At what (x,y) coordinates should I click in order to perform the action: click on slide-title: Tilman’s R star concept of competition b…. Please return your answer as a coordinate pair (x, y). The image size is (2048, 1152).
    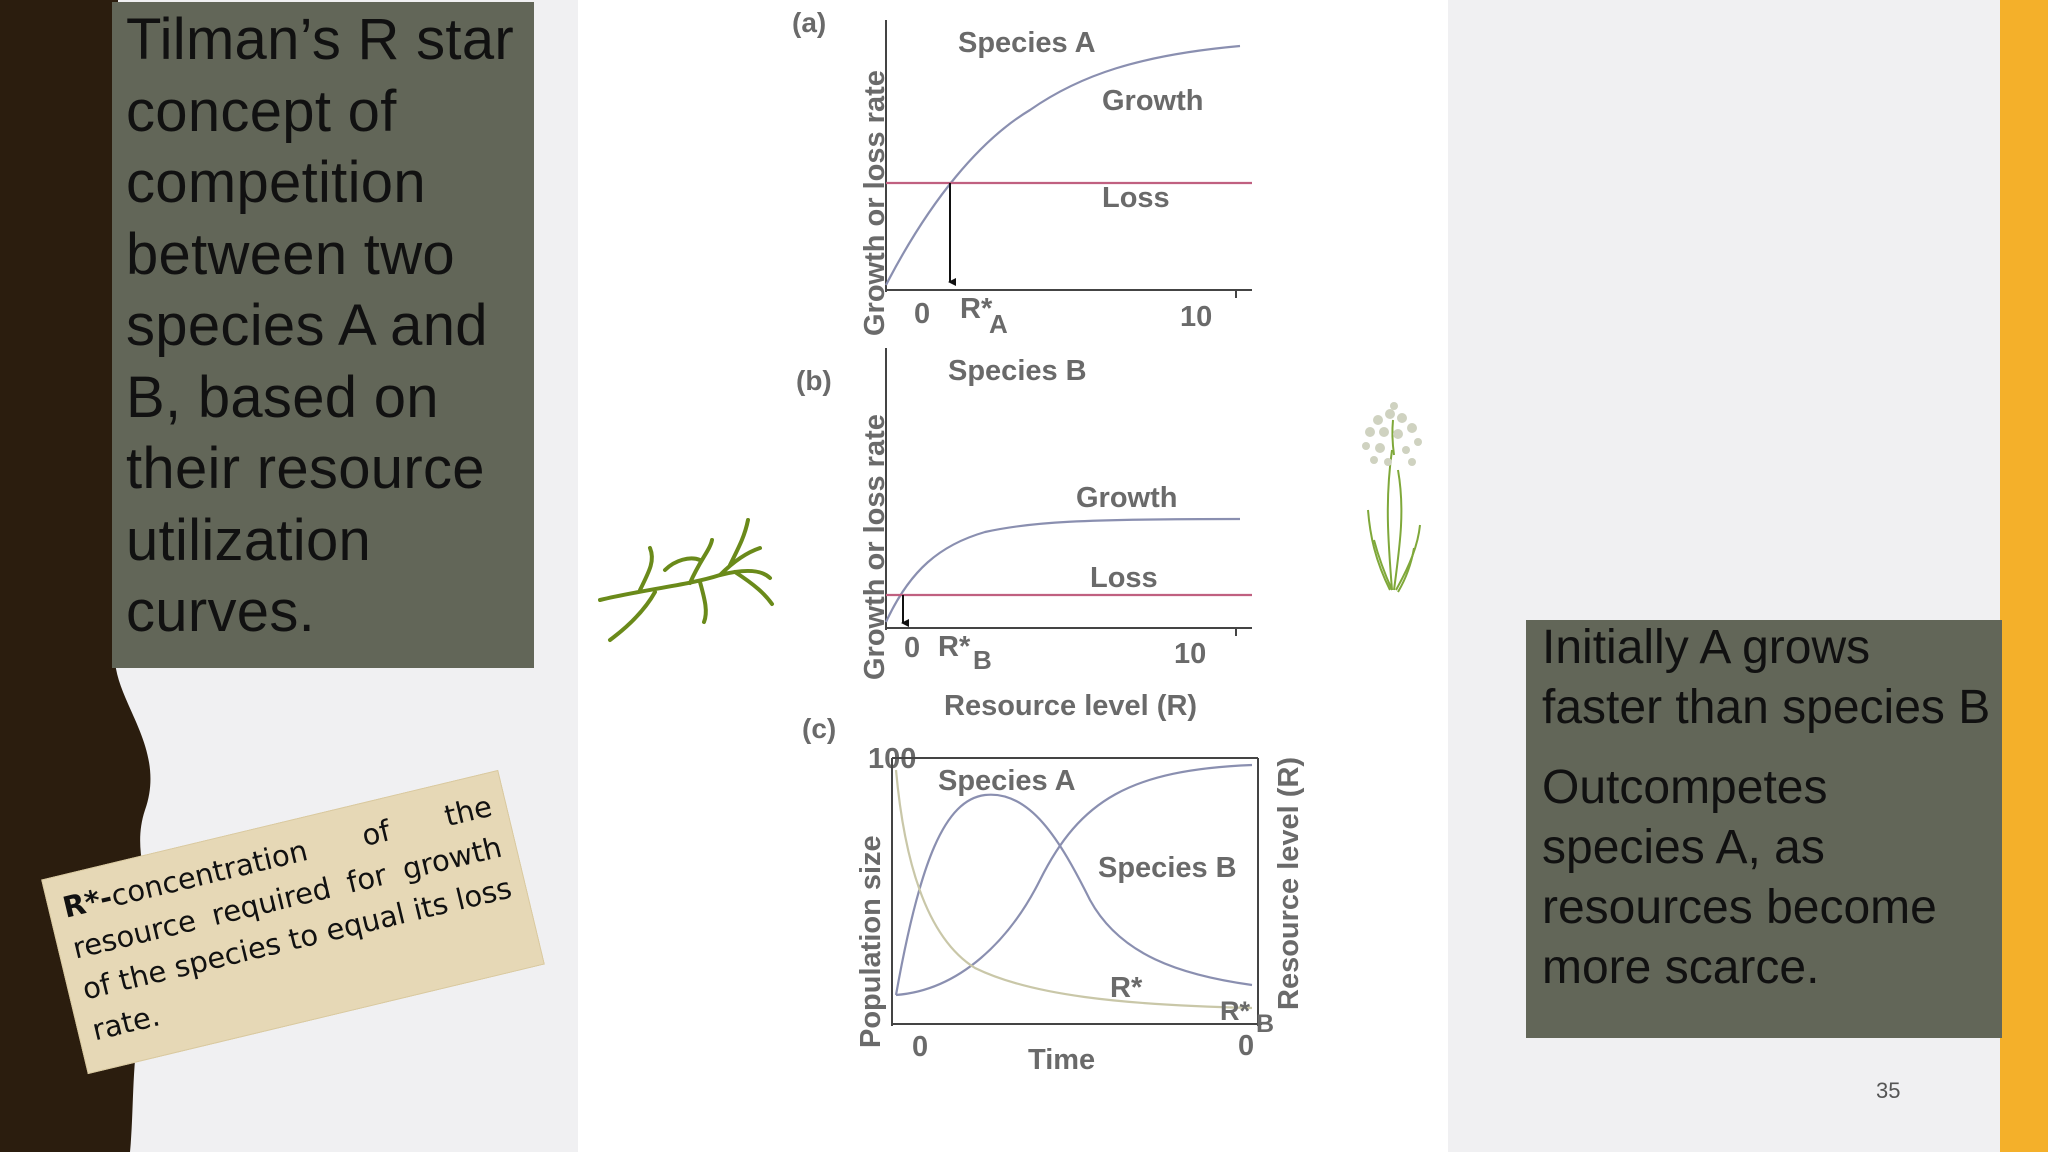
    Looking at the image, I should click on (320, 325).